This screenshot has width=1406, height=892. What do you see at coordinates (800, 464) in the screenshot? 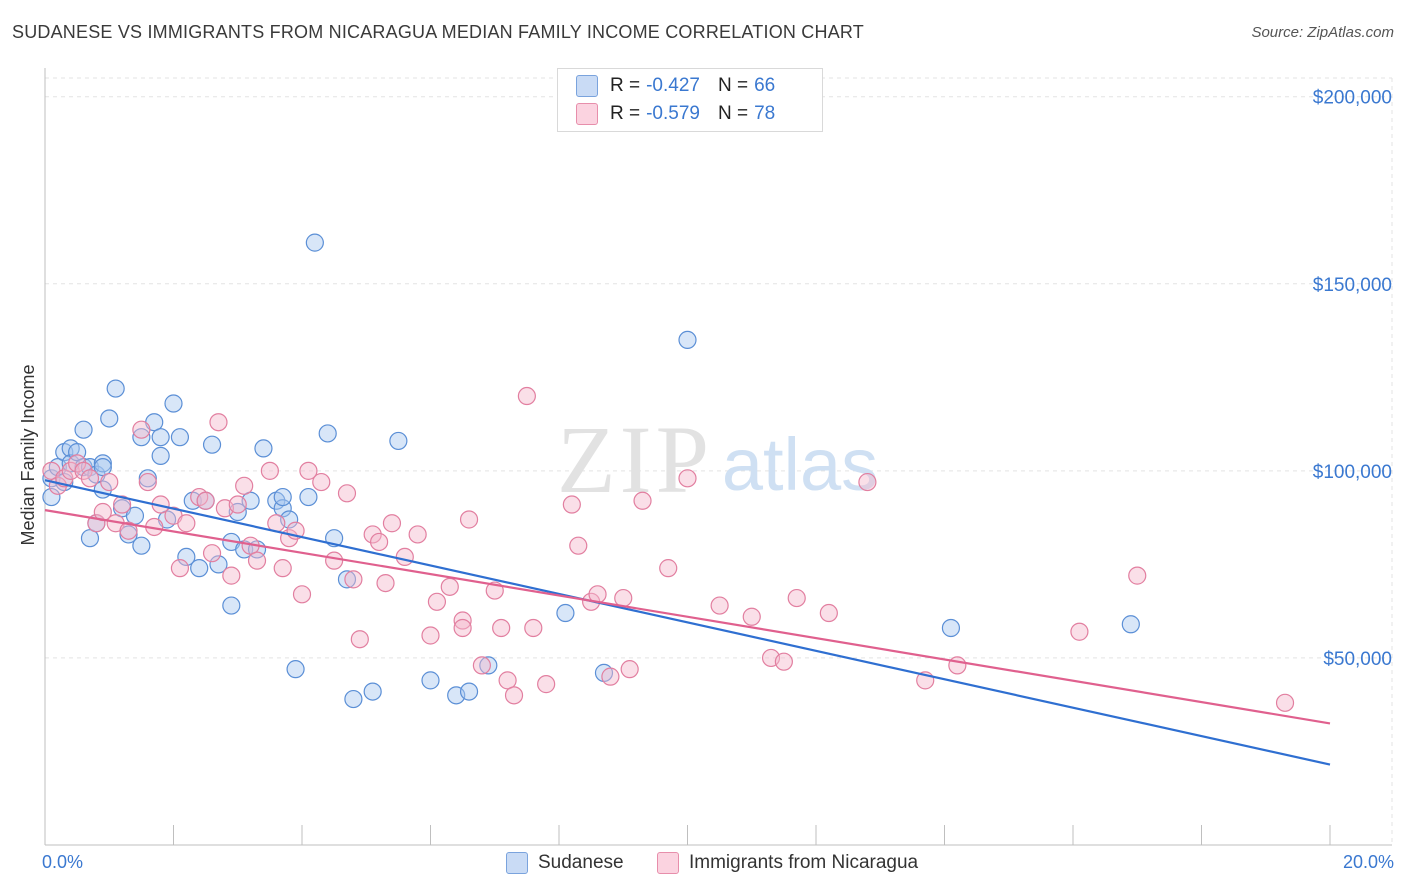
I see `watermark-atlas: atlas` at bounding box center [800, 464].